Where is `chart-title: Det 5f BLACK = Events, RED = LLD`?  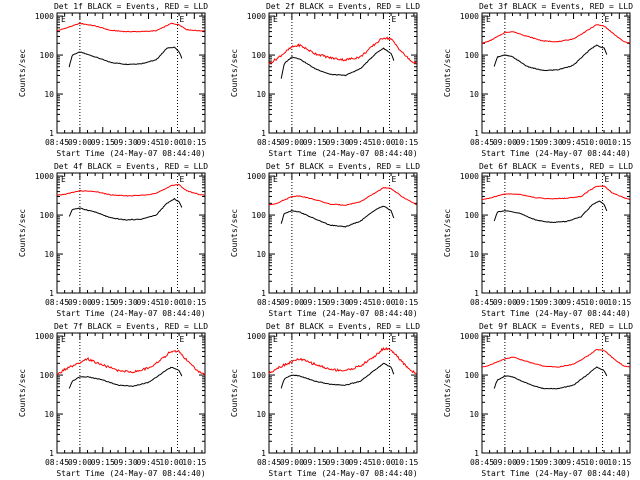
chart-title: Det 5f BLACK = Events, RED = LLD is located at coordinates (343, 166).